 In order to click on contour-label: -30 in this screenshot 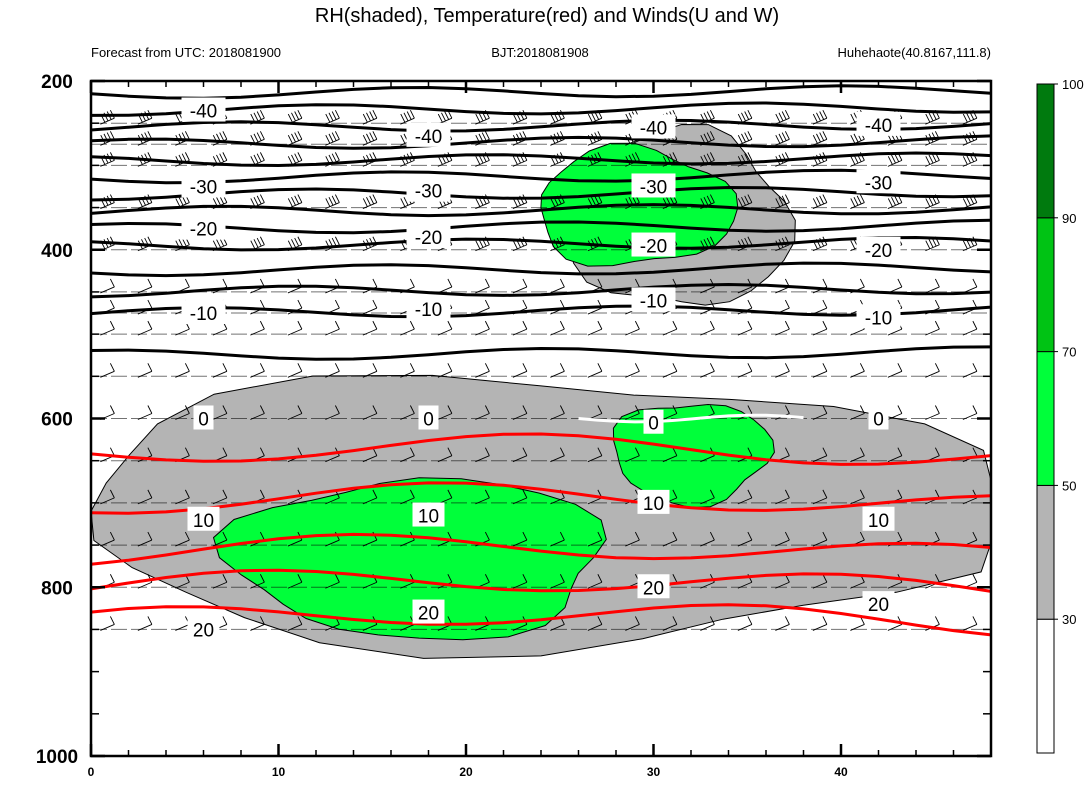, I will do `click(203, 187)`.